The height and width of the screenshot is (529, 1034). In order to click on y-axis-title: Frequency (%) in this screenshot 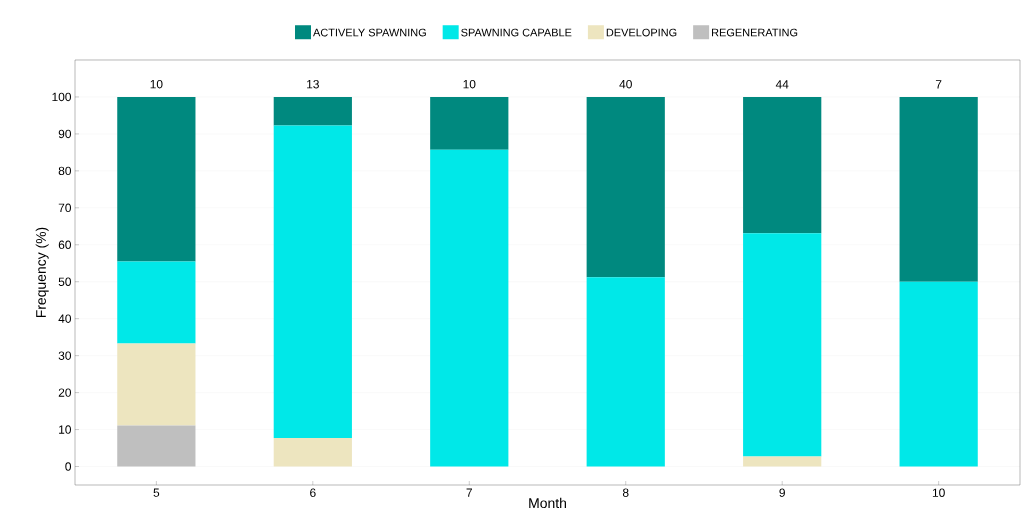, I will do `click(42, 272)`.